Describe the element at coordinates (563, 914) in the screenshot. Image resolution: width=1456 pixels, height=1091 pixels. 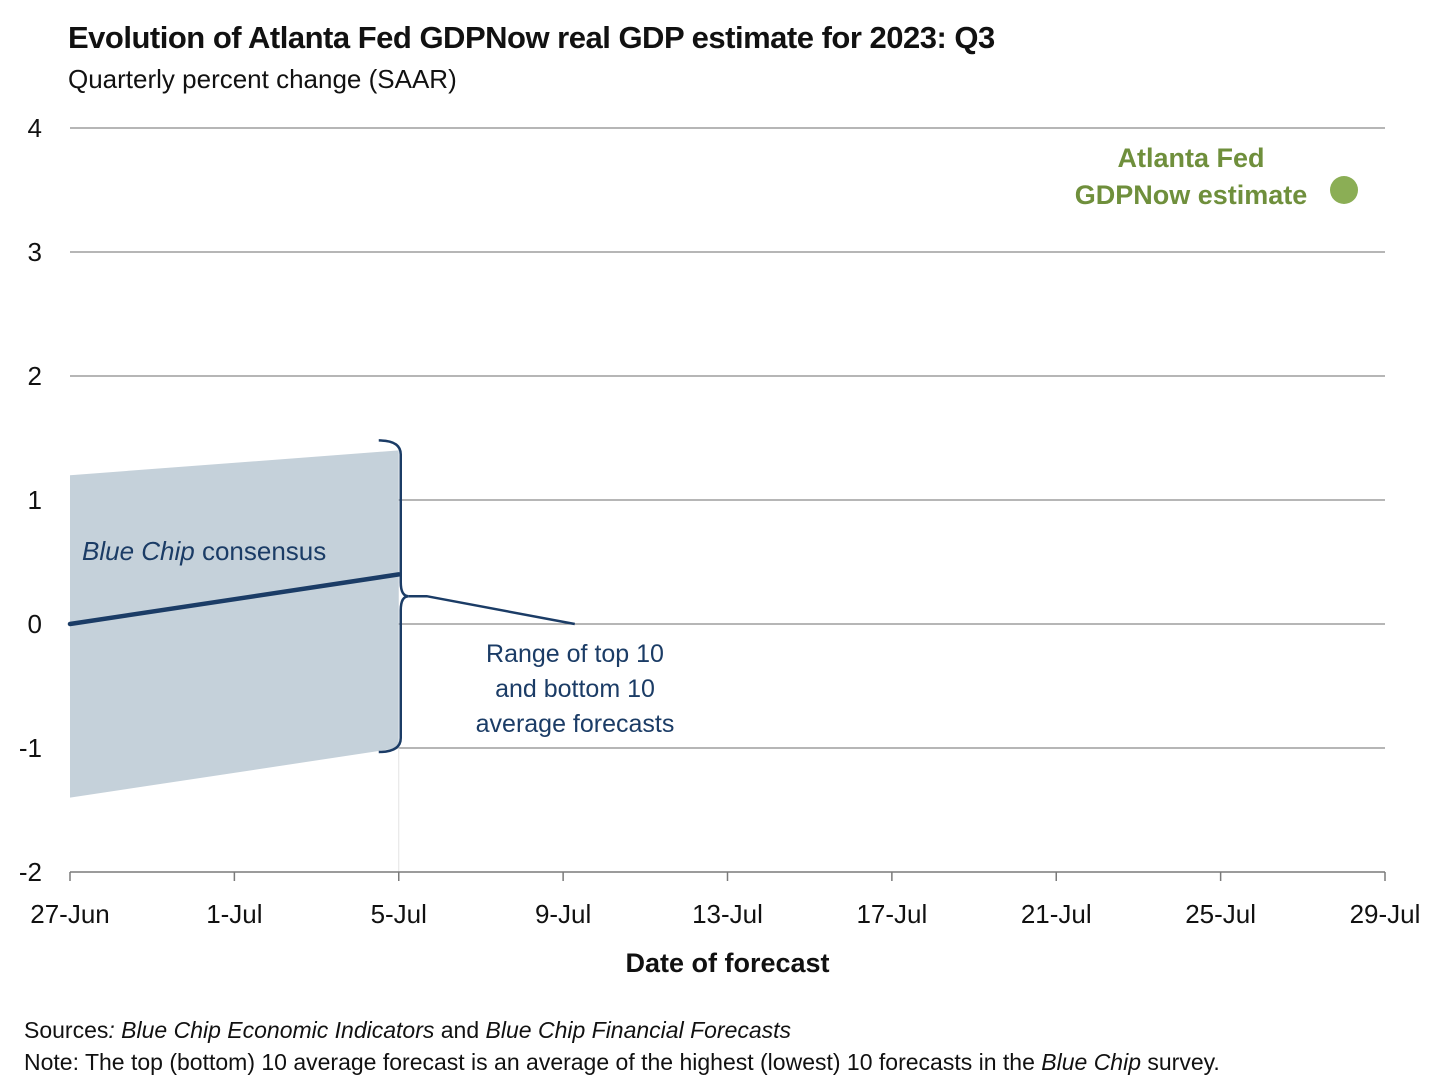
I see `x-tick-label: 9-Jul` at that location.